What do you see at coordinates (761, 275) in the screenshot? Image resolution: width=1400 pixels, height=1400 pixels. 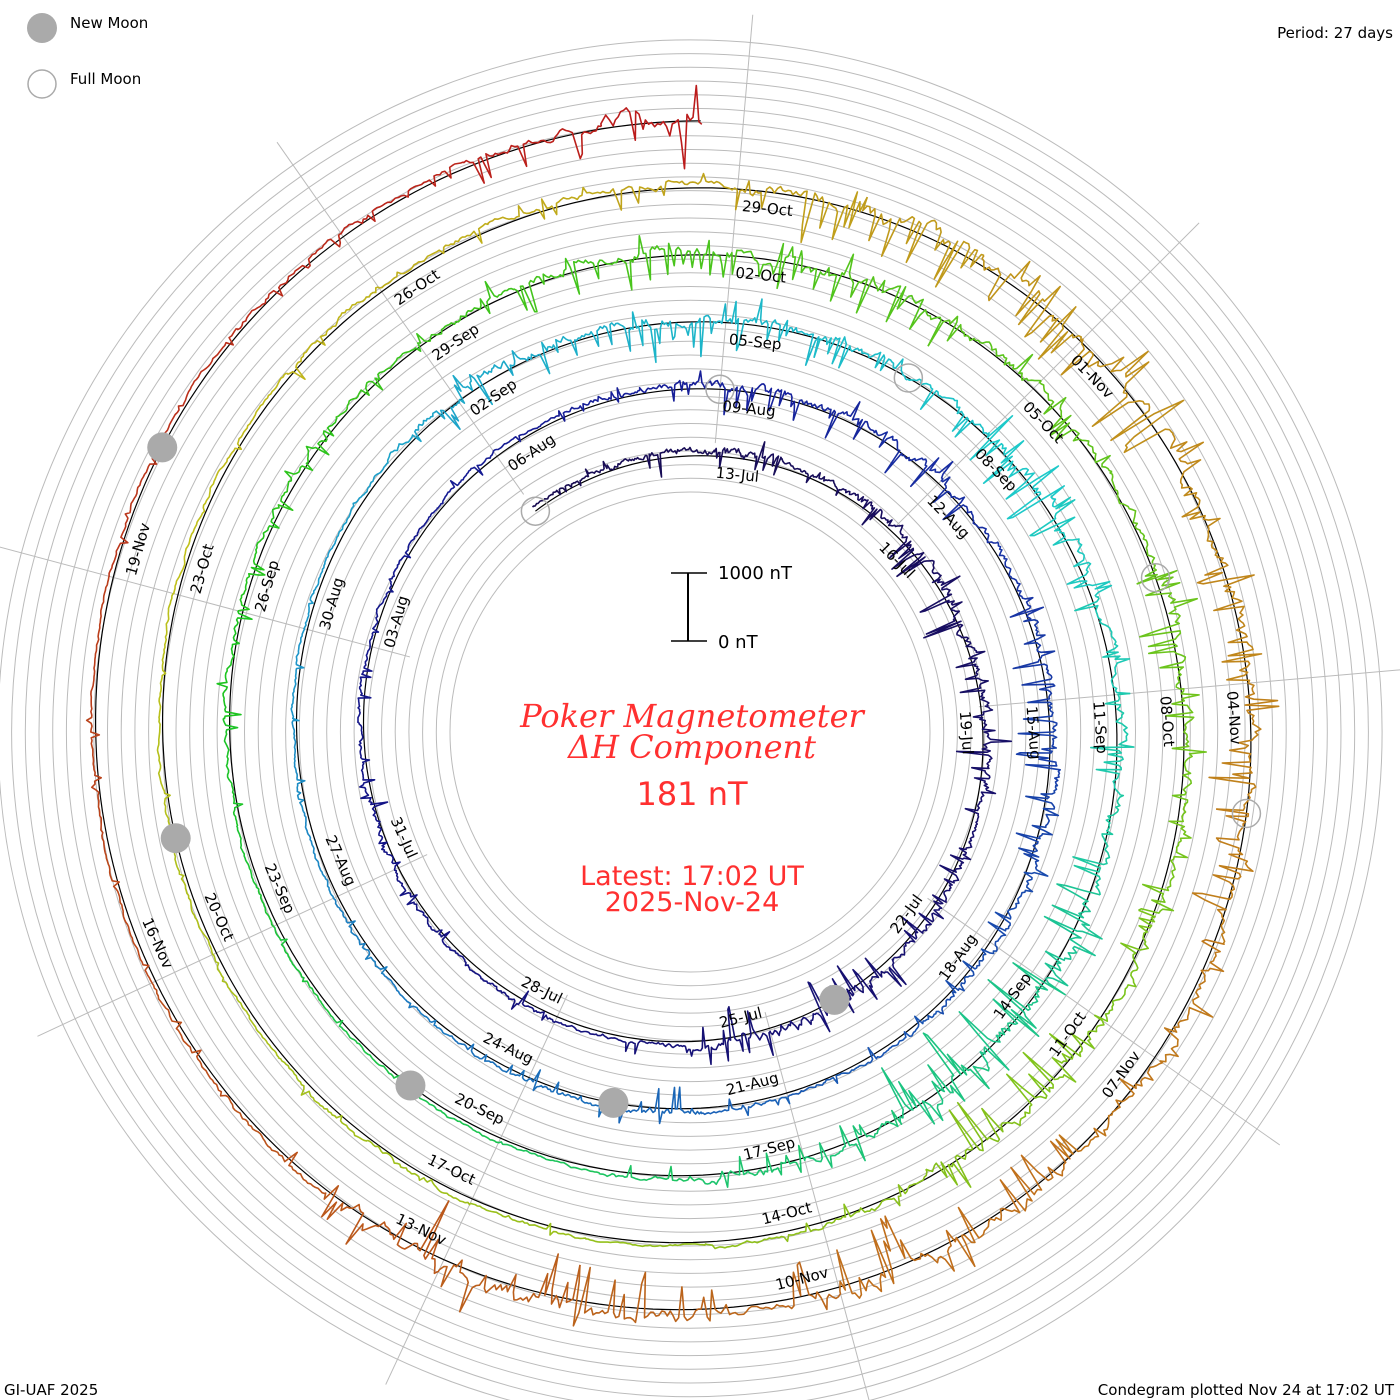 I see `date-label: 02-Oct` at bounding box center [761, 275].